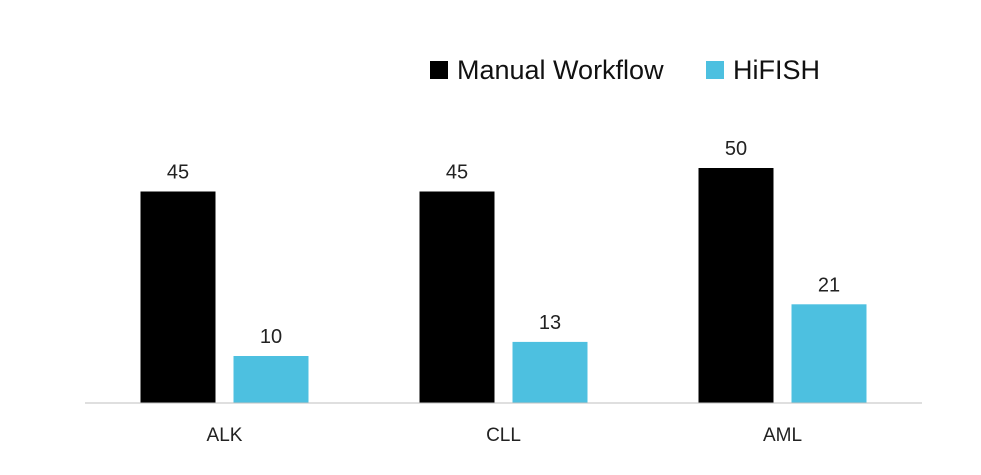  What do you see at coordinates (178, 297) in the screenshot?
I see `bar-manual-workflow-alk` at bounding box center [178, 297].